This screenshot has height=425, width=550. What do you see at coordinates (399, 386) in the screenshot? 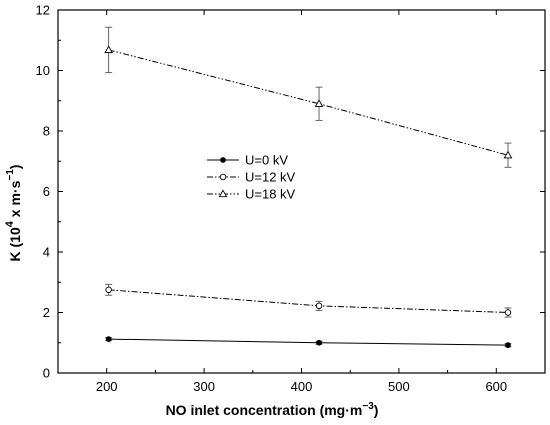
I see `x-tick-label: 500` at bounding box center [399, 386].